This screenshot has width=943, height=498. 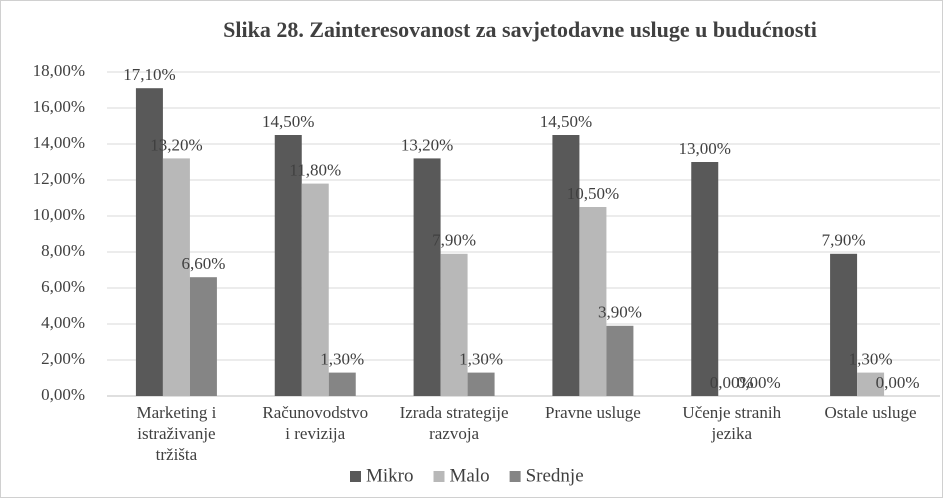 What do you see at coordinates (63, 358) in the screenshot?
I see `y-tick-label: 2,00%` at bounding box center [63, 358].